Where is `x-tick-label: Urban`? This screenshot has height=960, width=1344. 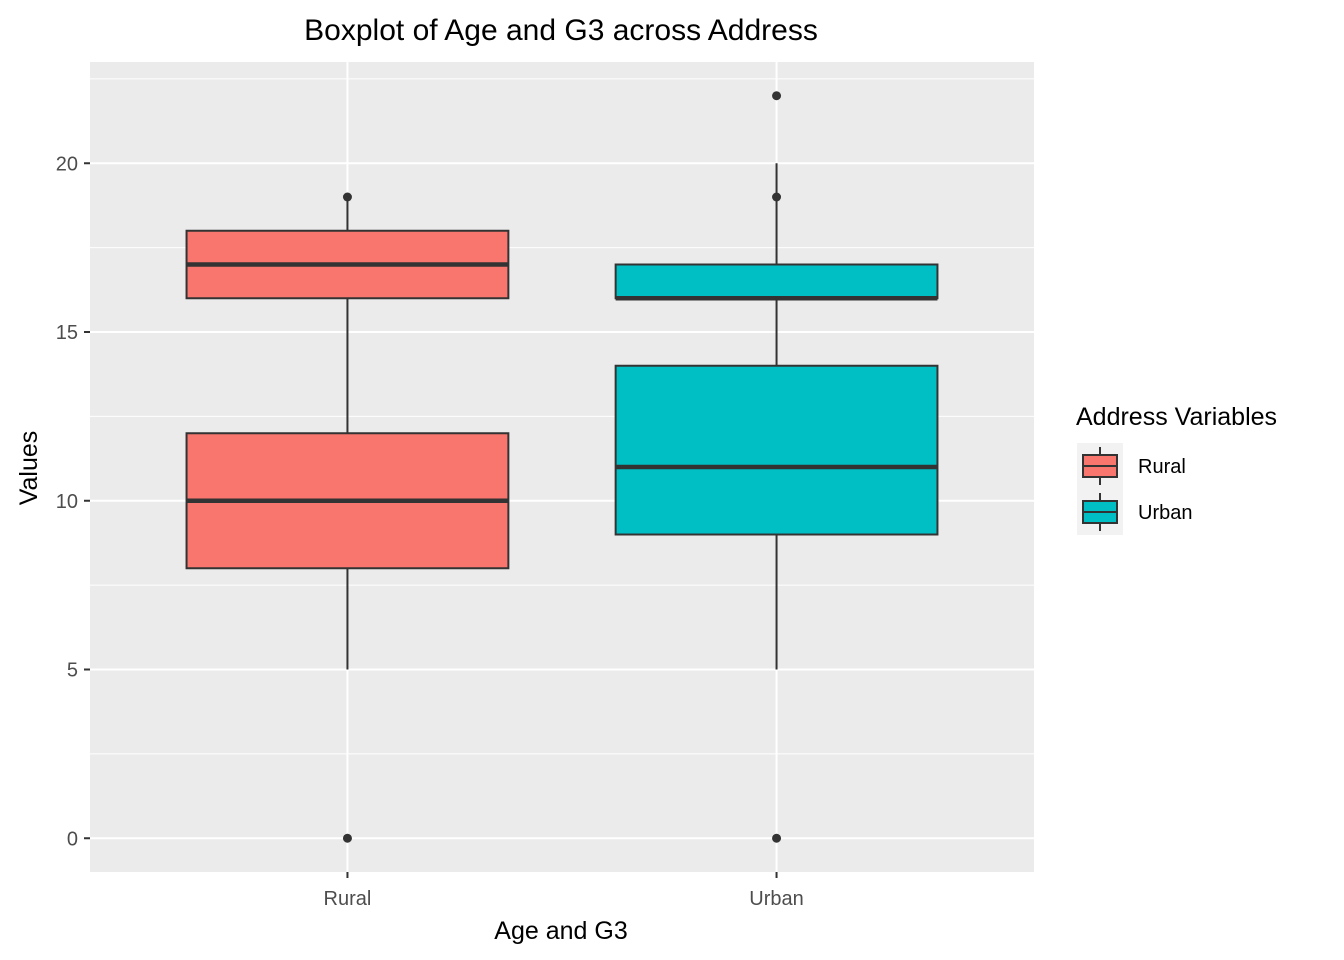
x-tick-label: Urban is located at coordinates (776, 899).